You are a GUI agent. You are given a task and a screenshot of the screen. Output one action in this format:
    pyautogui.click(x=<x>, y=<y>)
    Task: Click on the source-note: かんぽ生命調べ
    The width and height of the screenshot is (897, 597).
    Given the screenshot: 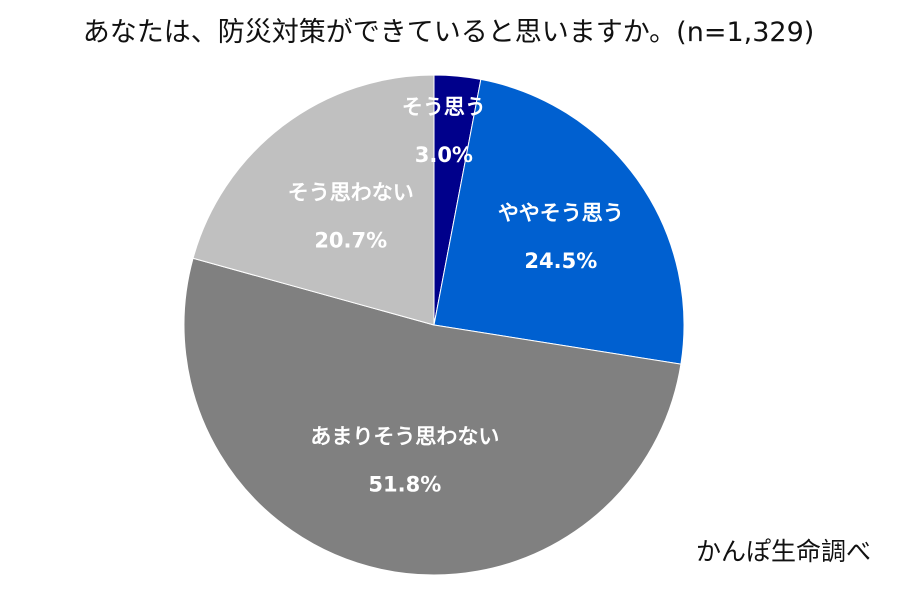 What is the action you would take?
    pyautogui.click(x=783, y=551)
    